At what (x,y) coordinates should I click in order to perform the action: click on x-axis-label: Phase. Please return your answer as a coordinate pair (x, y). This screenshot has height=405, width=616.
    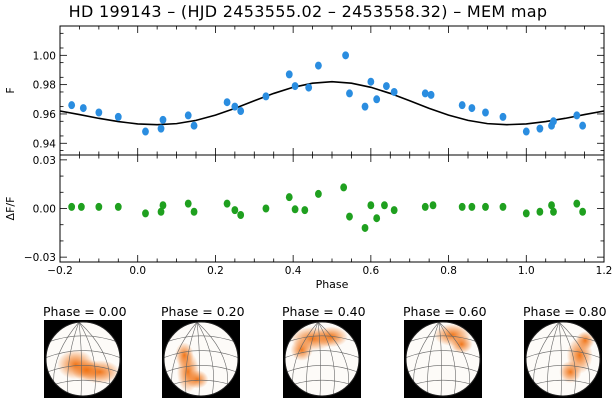
    Looking at the image, I should click on (332, 284).